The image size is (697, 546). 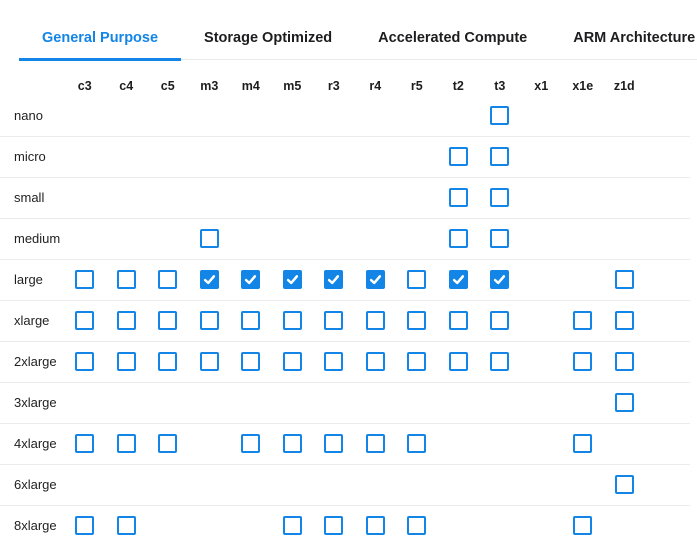 What do you see at coordinates (168, 361) in the screenshot?
I see `checkbox-2xlarge-c5` at bounding box center [168, 361].